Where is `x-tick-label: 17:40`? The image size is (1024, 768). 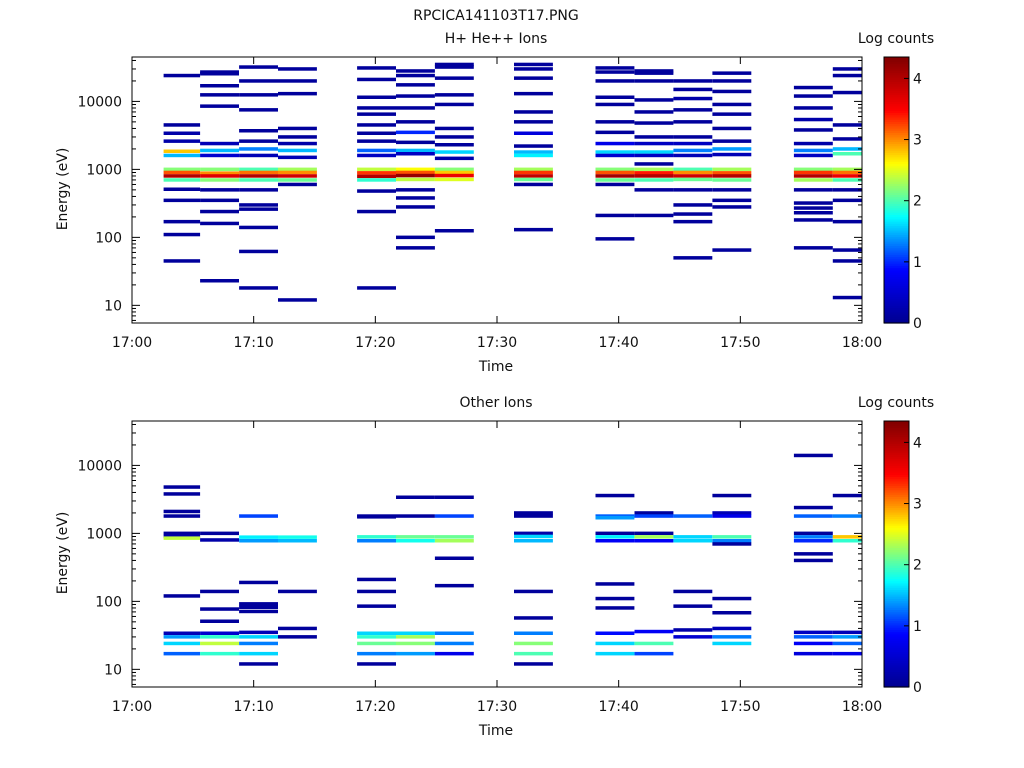 x-tick-label: 17:40 is located at coordinates (618, 707).